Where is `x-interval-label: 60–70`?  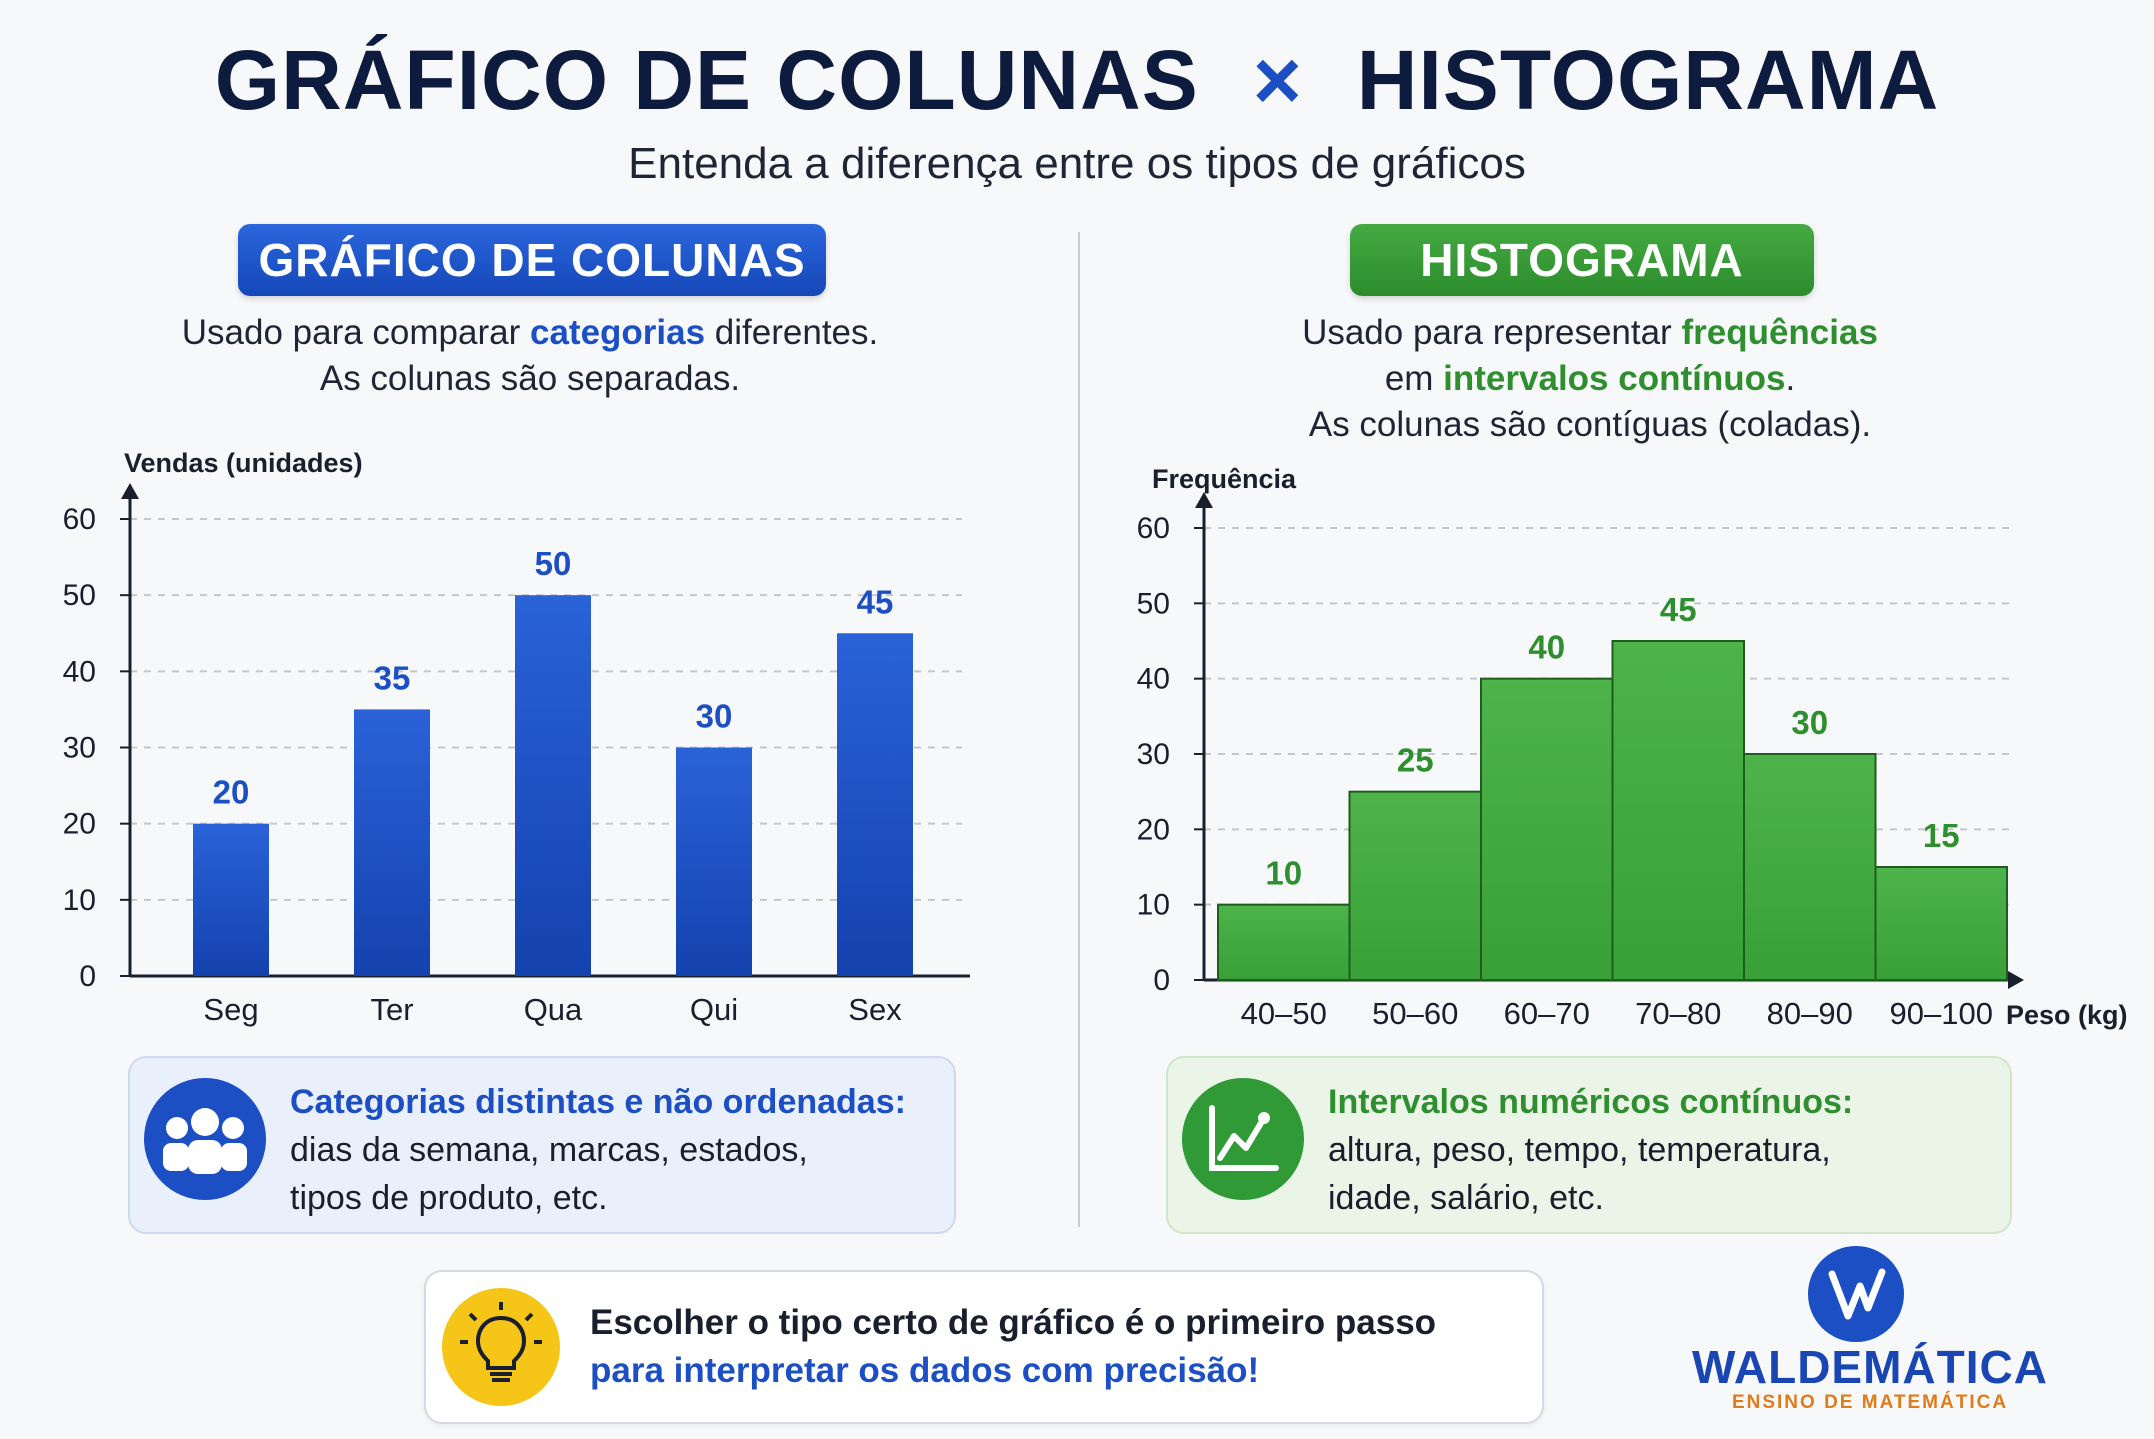 x-interval-label: 60–70 is located at coordinates (1547, 1013).